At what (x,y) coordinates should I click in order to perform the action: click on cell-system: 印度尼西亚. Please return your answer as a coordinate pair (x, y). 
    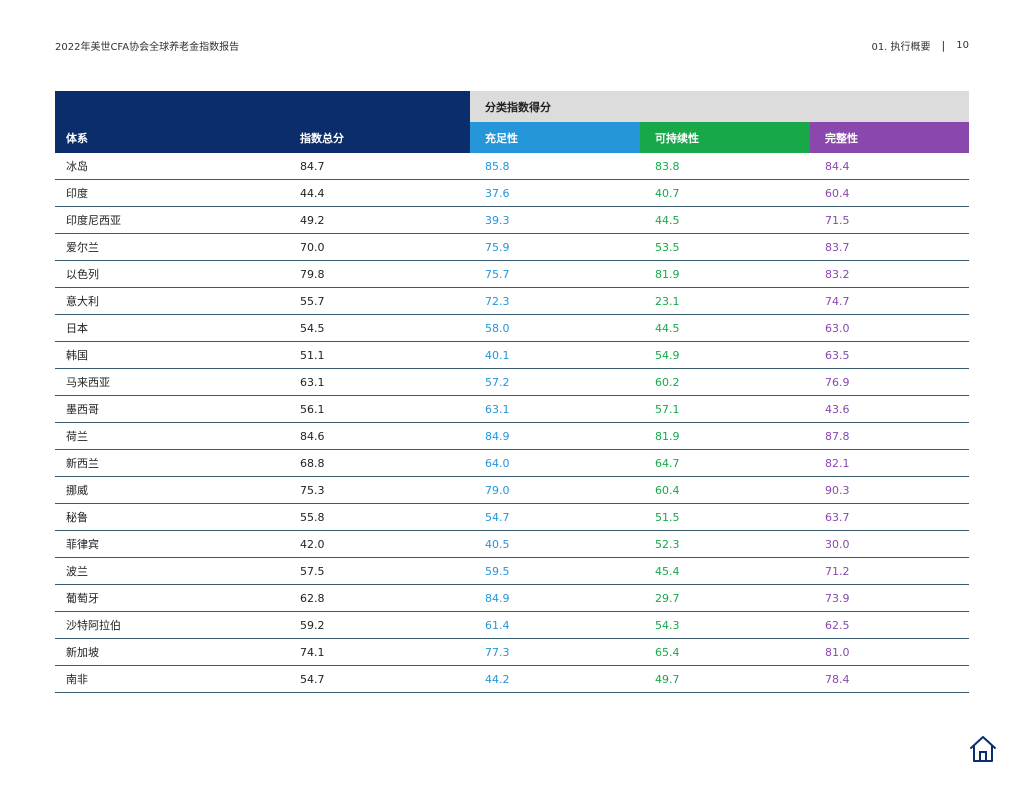
    Looking at the image, I should click on (177, 220).